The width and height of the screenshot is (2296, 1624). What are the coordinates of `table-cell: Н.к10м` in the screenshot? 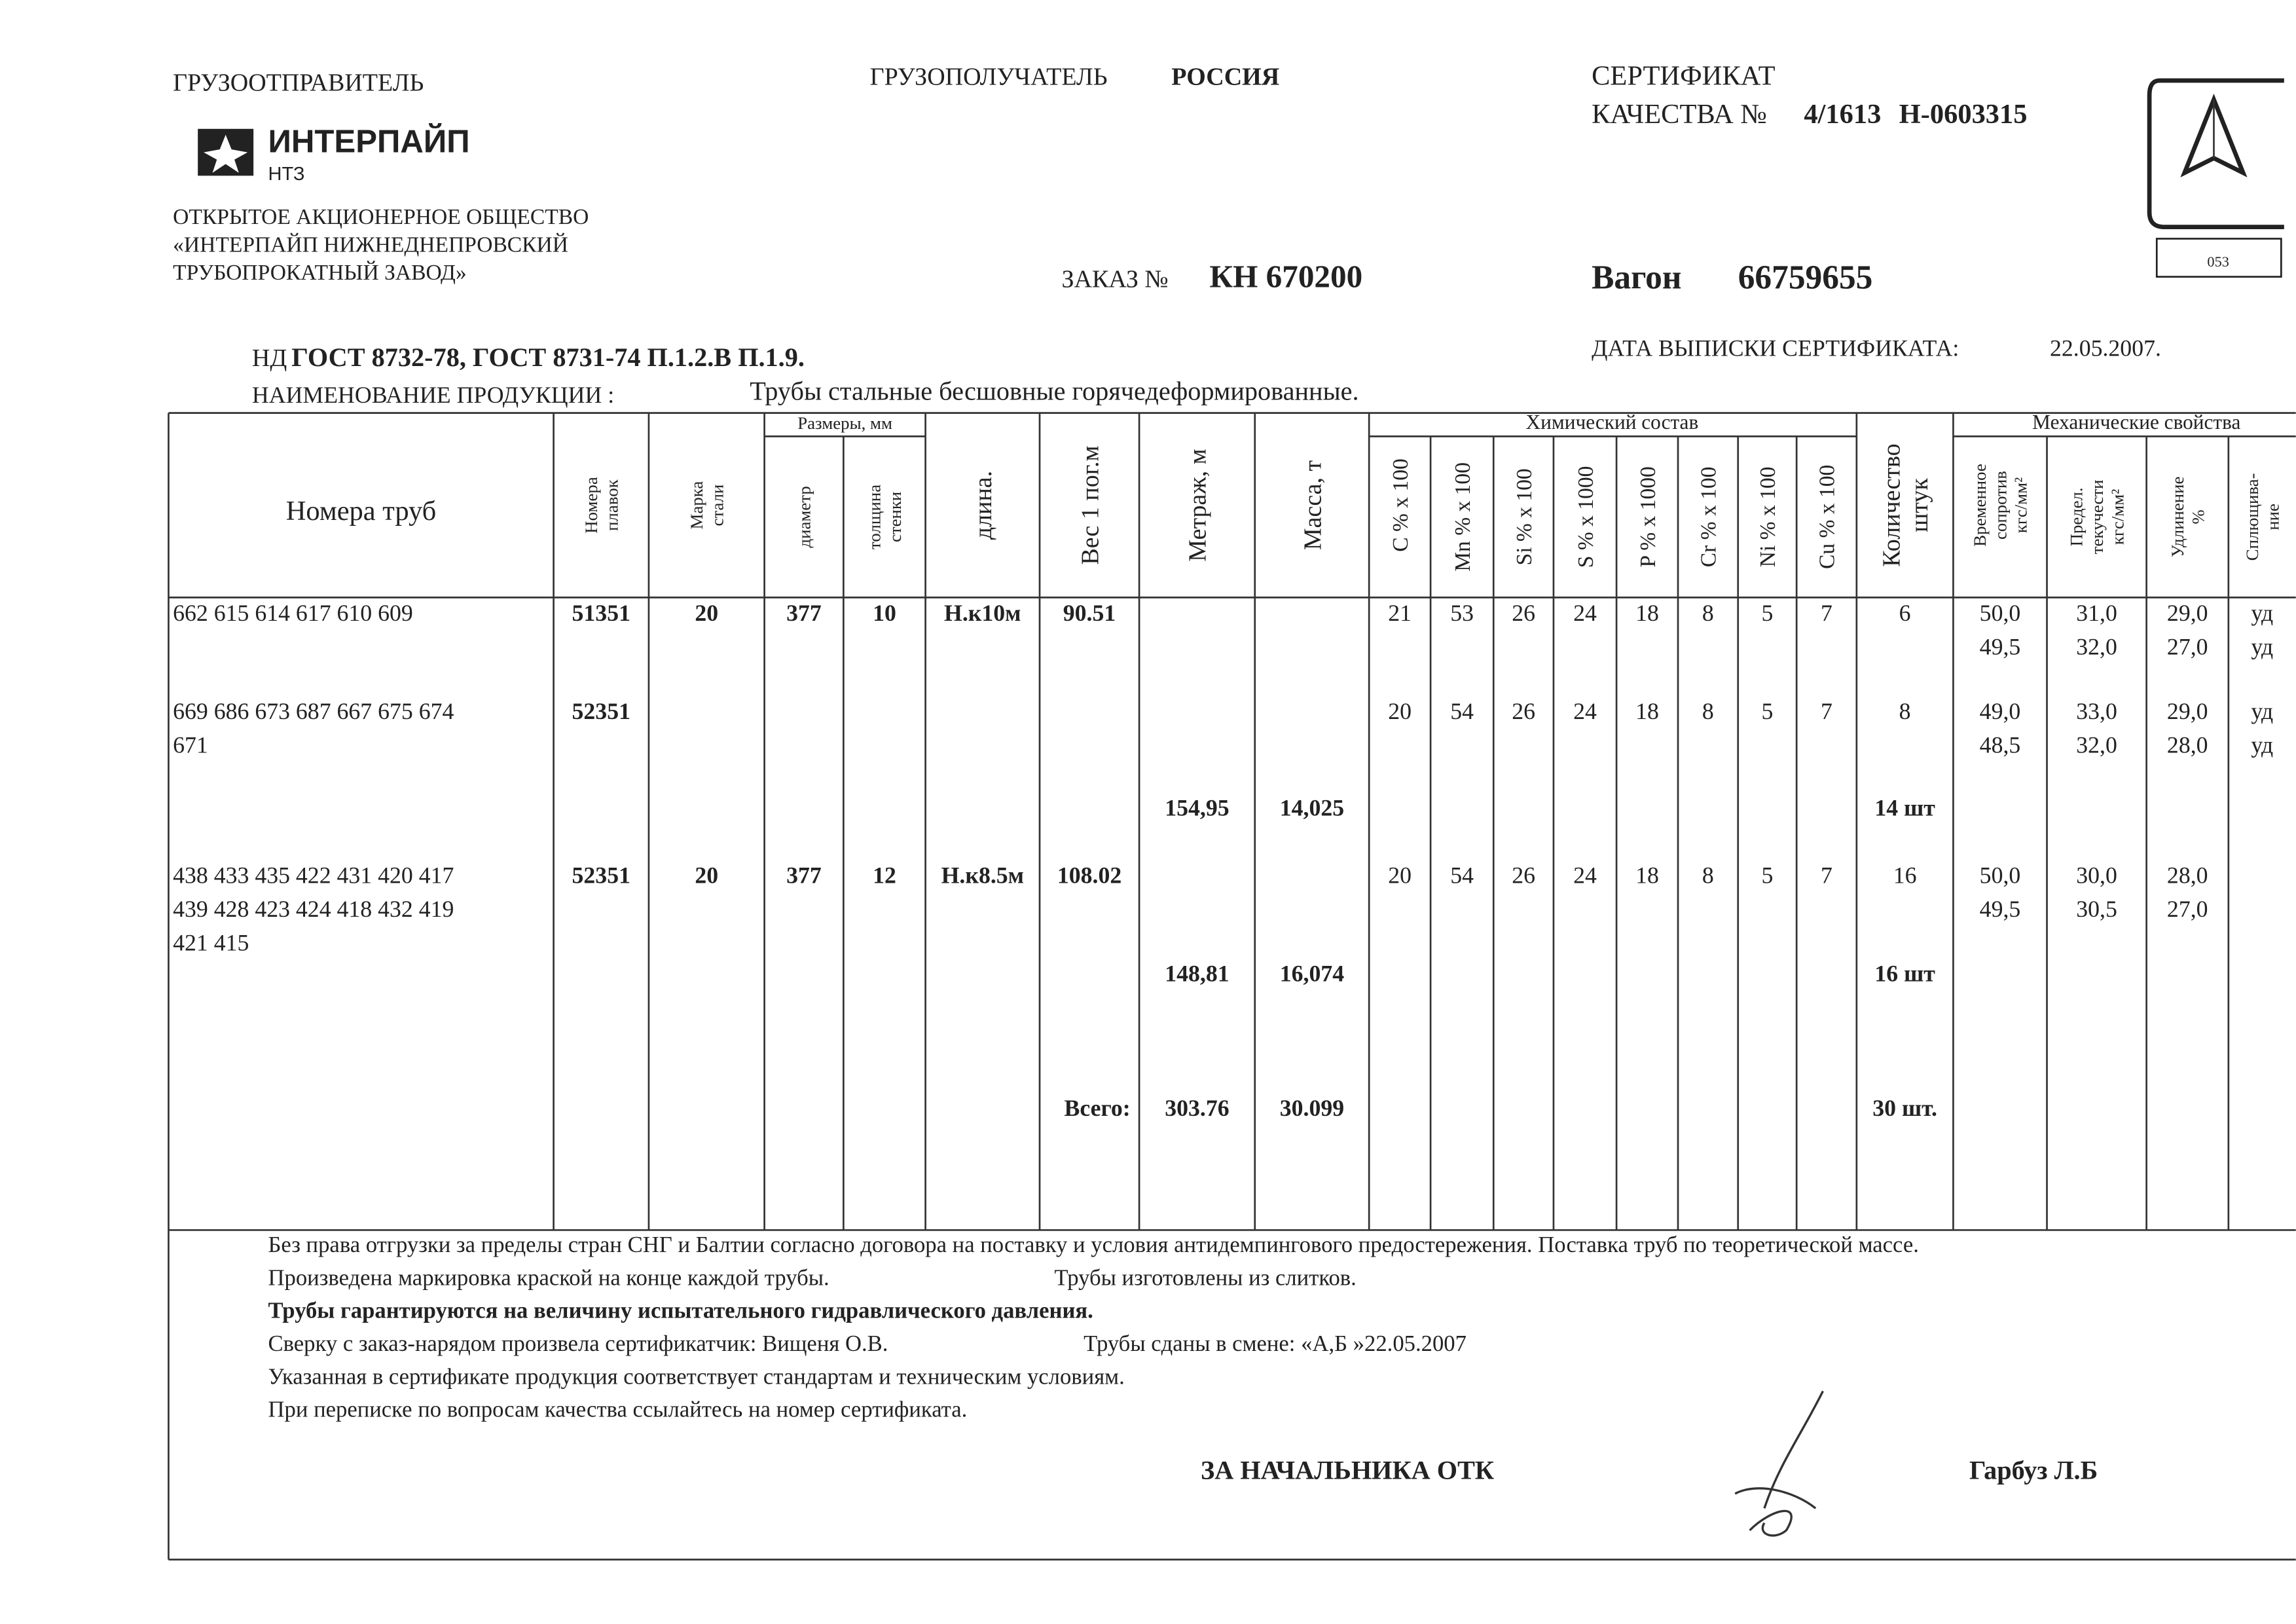 It's located at (982, 613).